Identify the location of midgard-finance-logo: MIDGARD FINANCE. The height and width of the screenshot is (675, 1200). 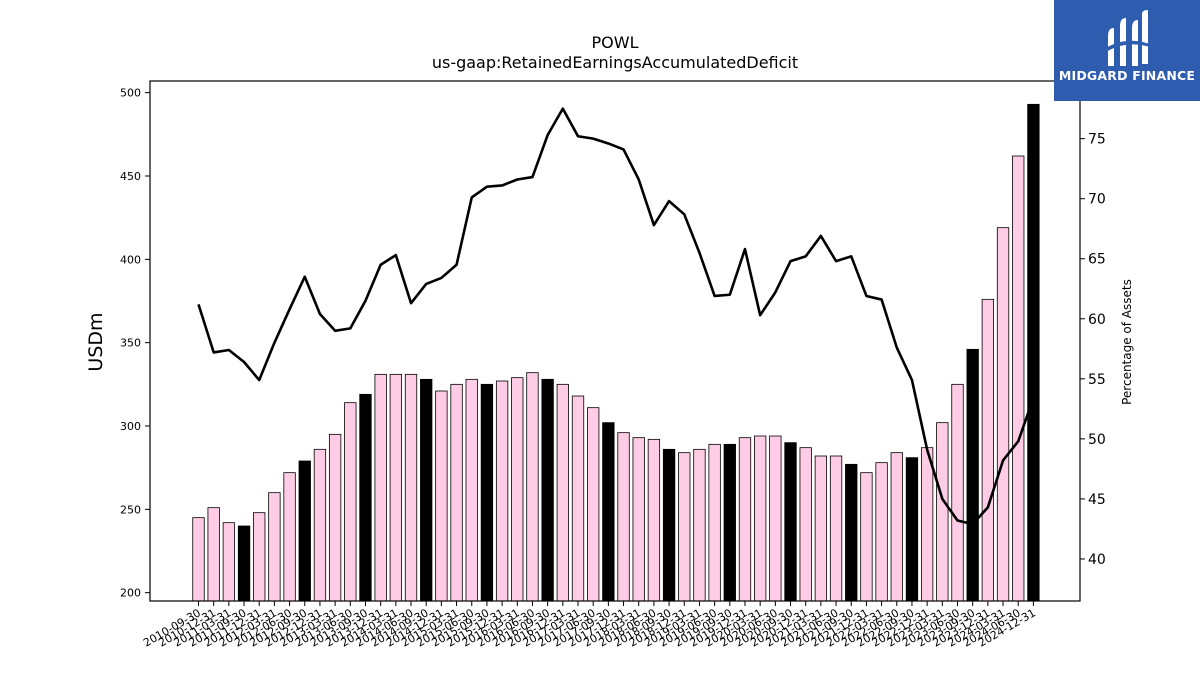
(1127, 50).